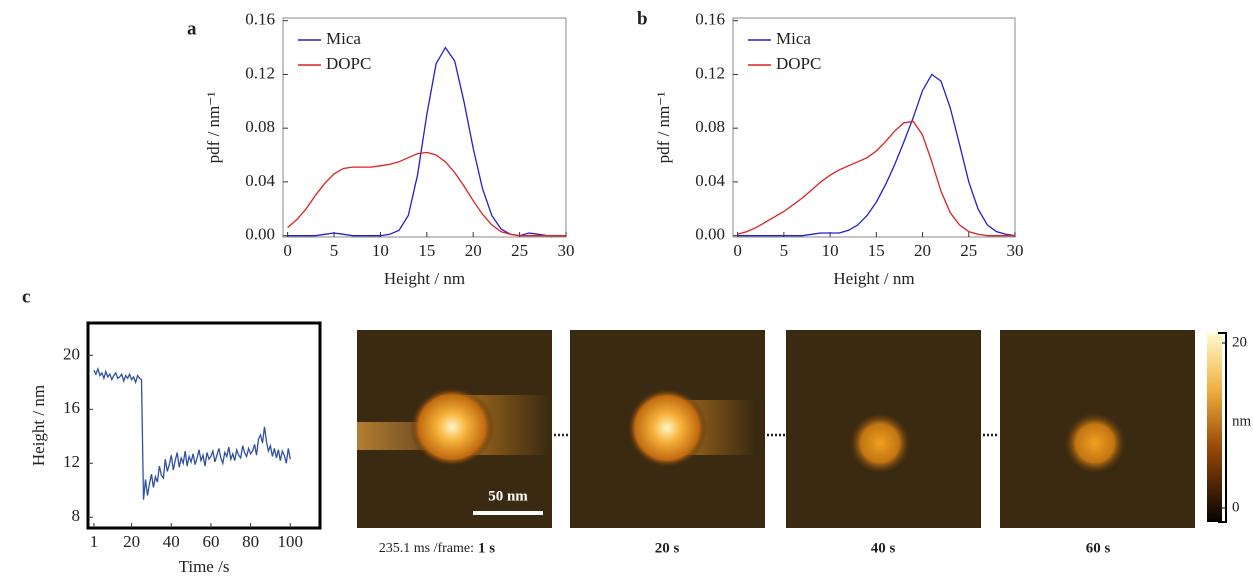  I want to click on panel-label: a, so click(192, 28).